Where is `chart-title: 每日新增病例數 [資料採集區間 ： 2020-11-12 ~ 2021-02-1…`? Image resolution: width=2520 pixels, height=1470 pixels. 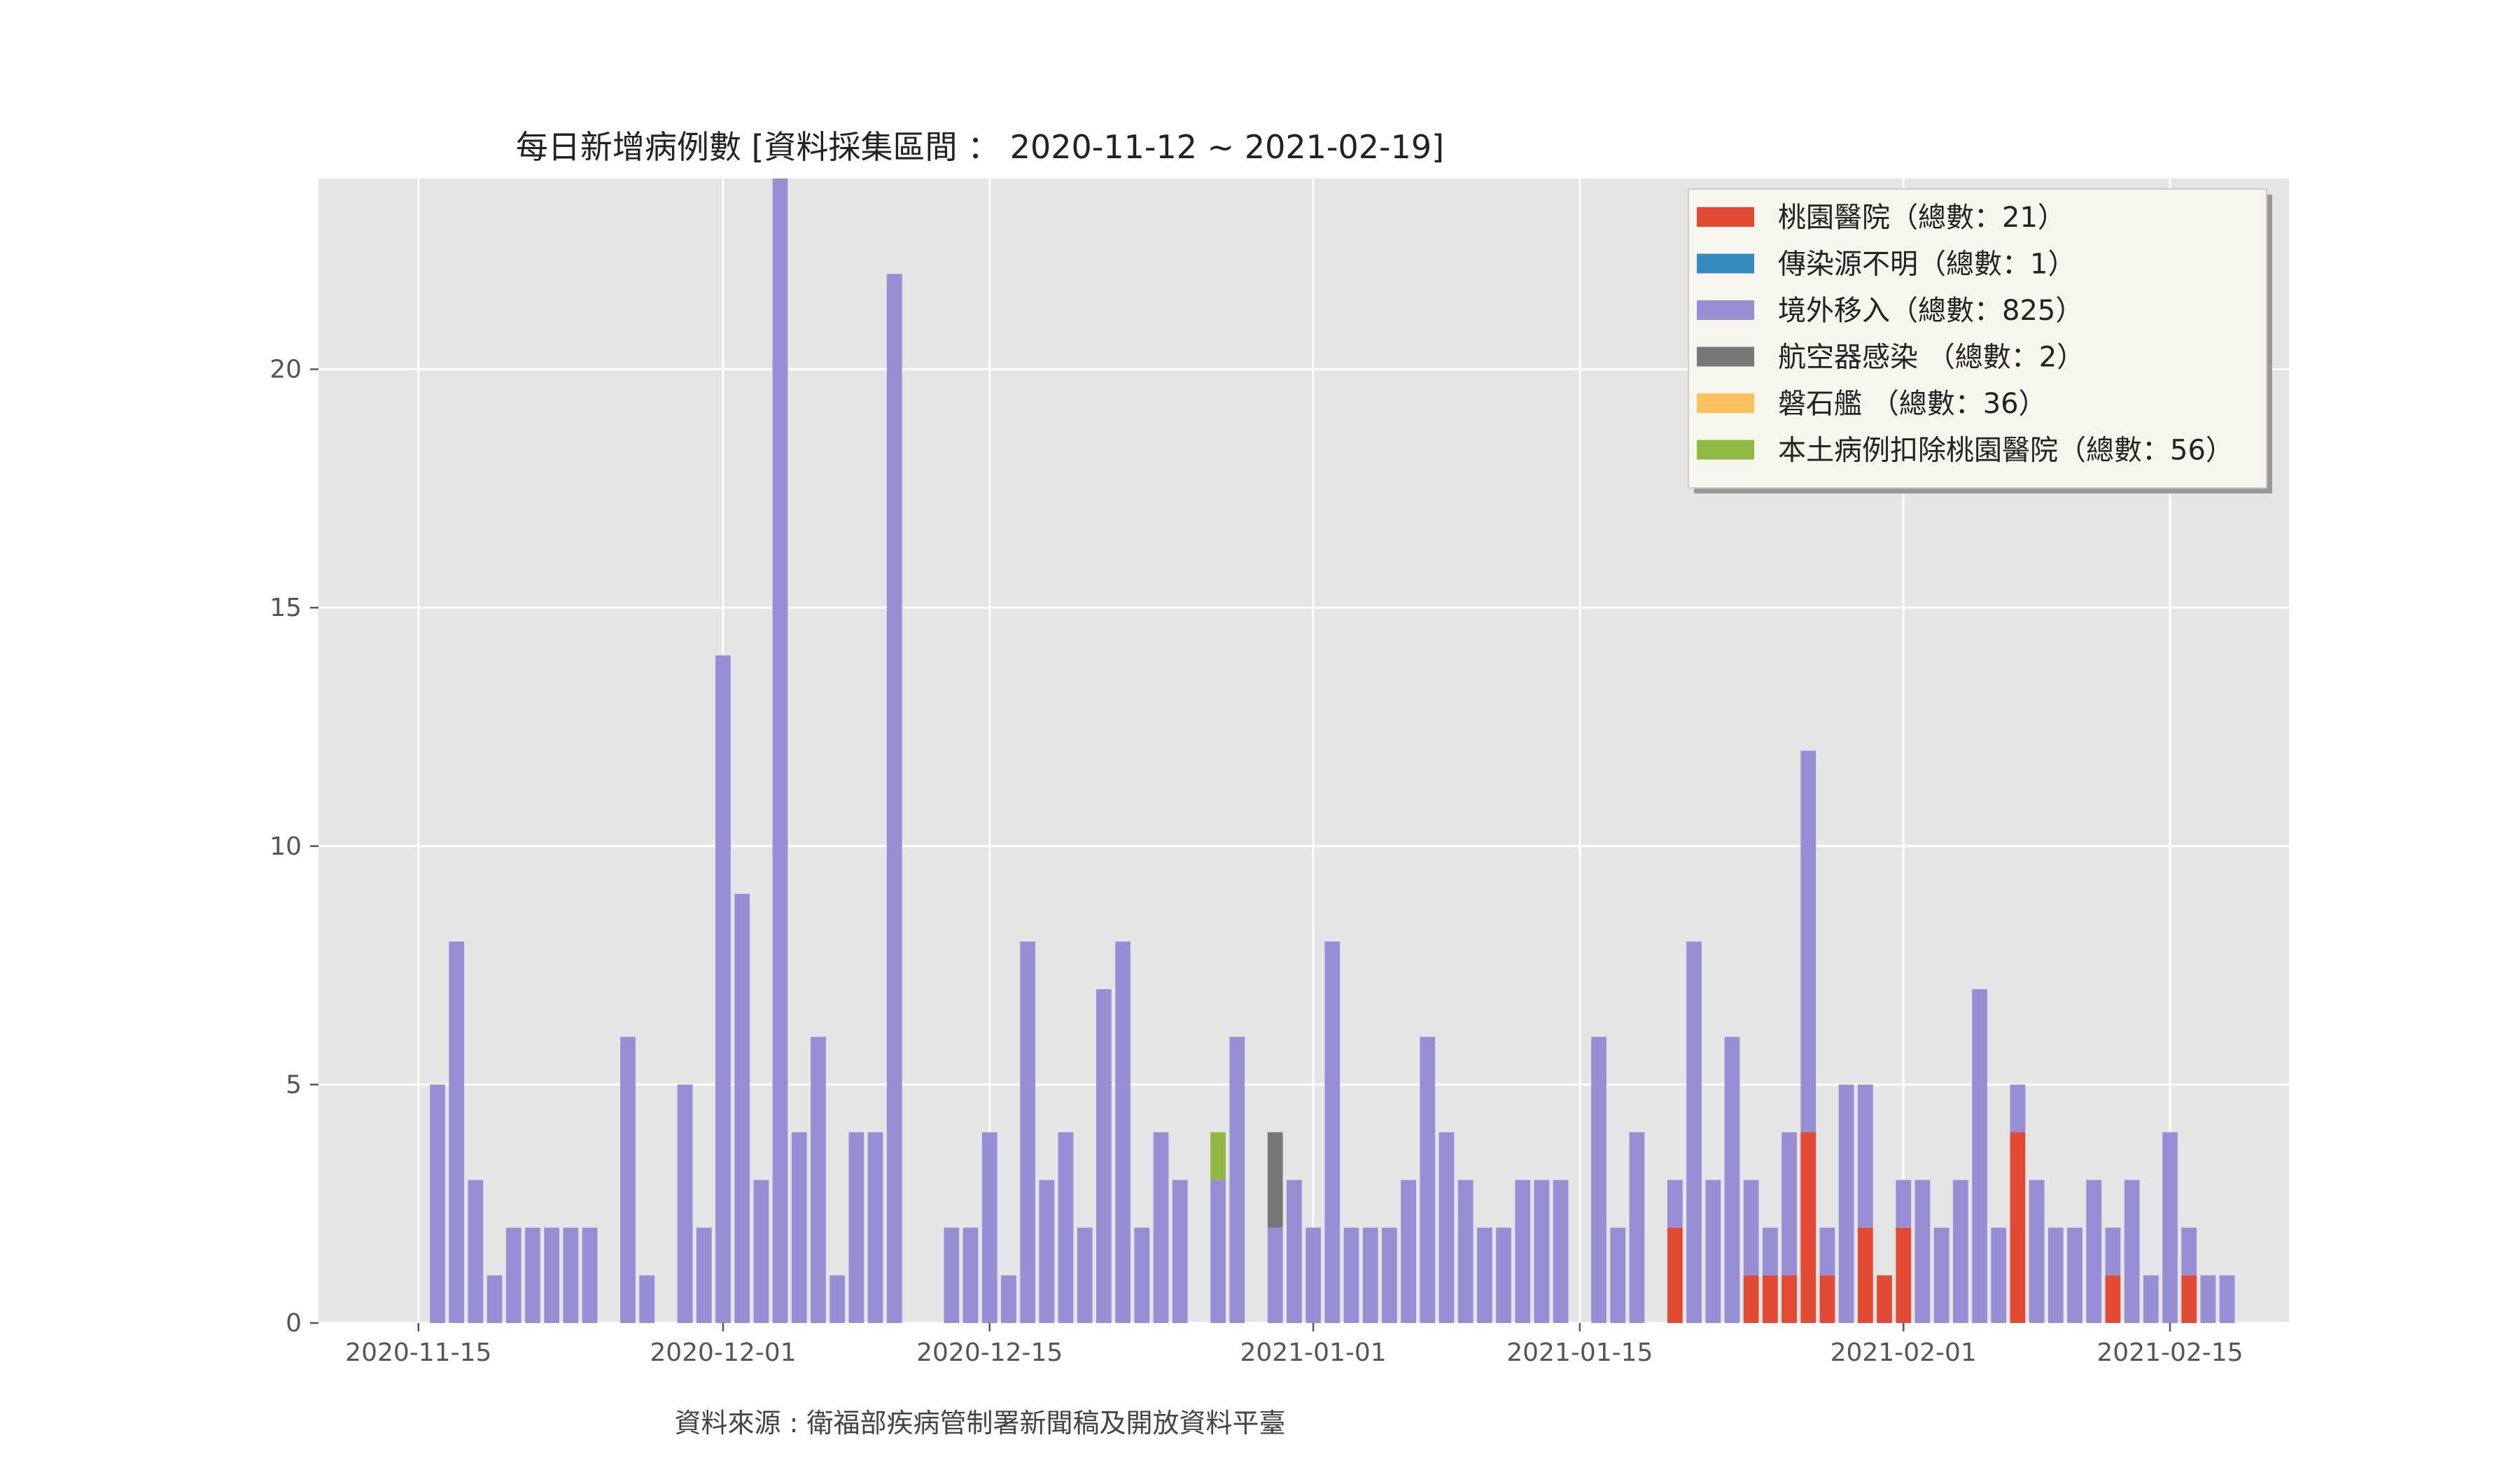
chart-title: 每日新增病例數 [資料採集區間 ： 2020-11-12 ~ 2021-02-1… is located at coordinates (980, 147).